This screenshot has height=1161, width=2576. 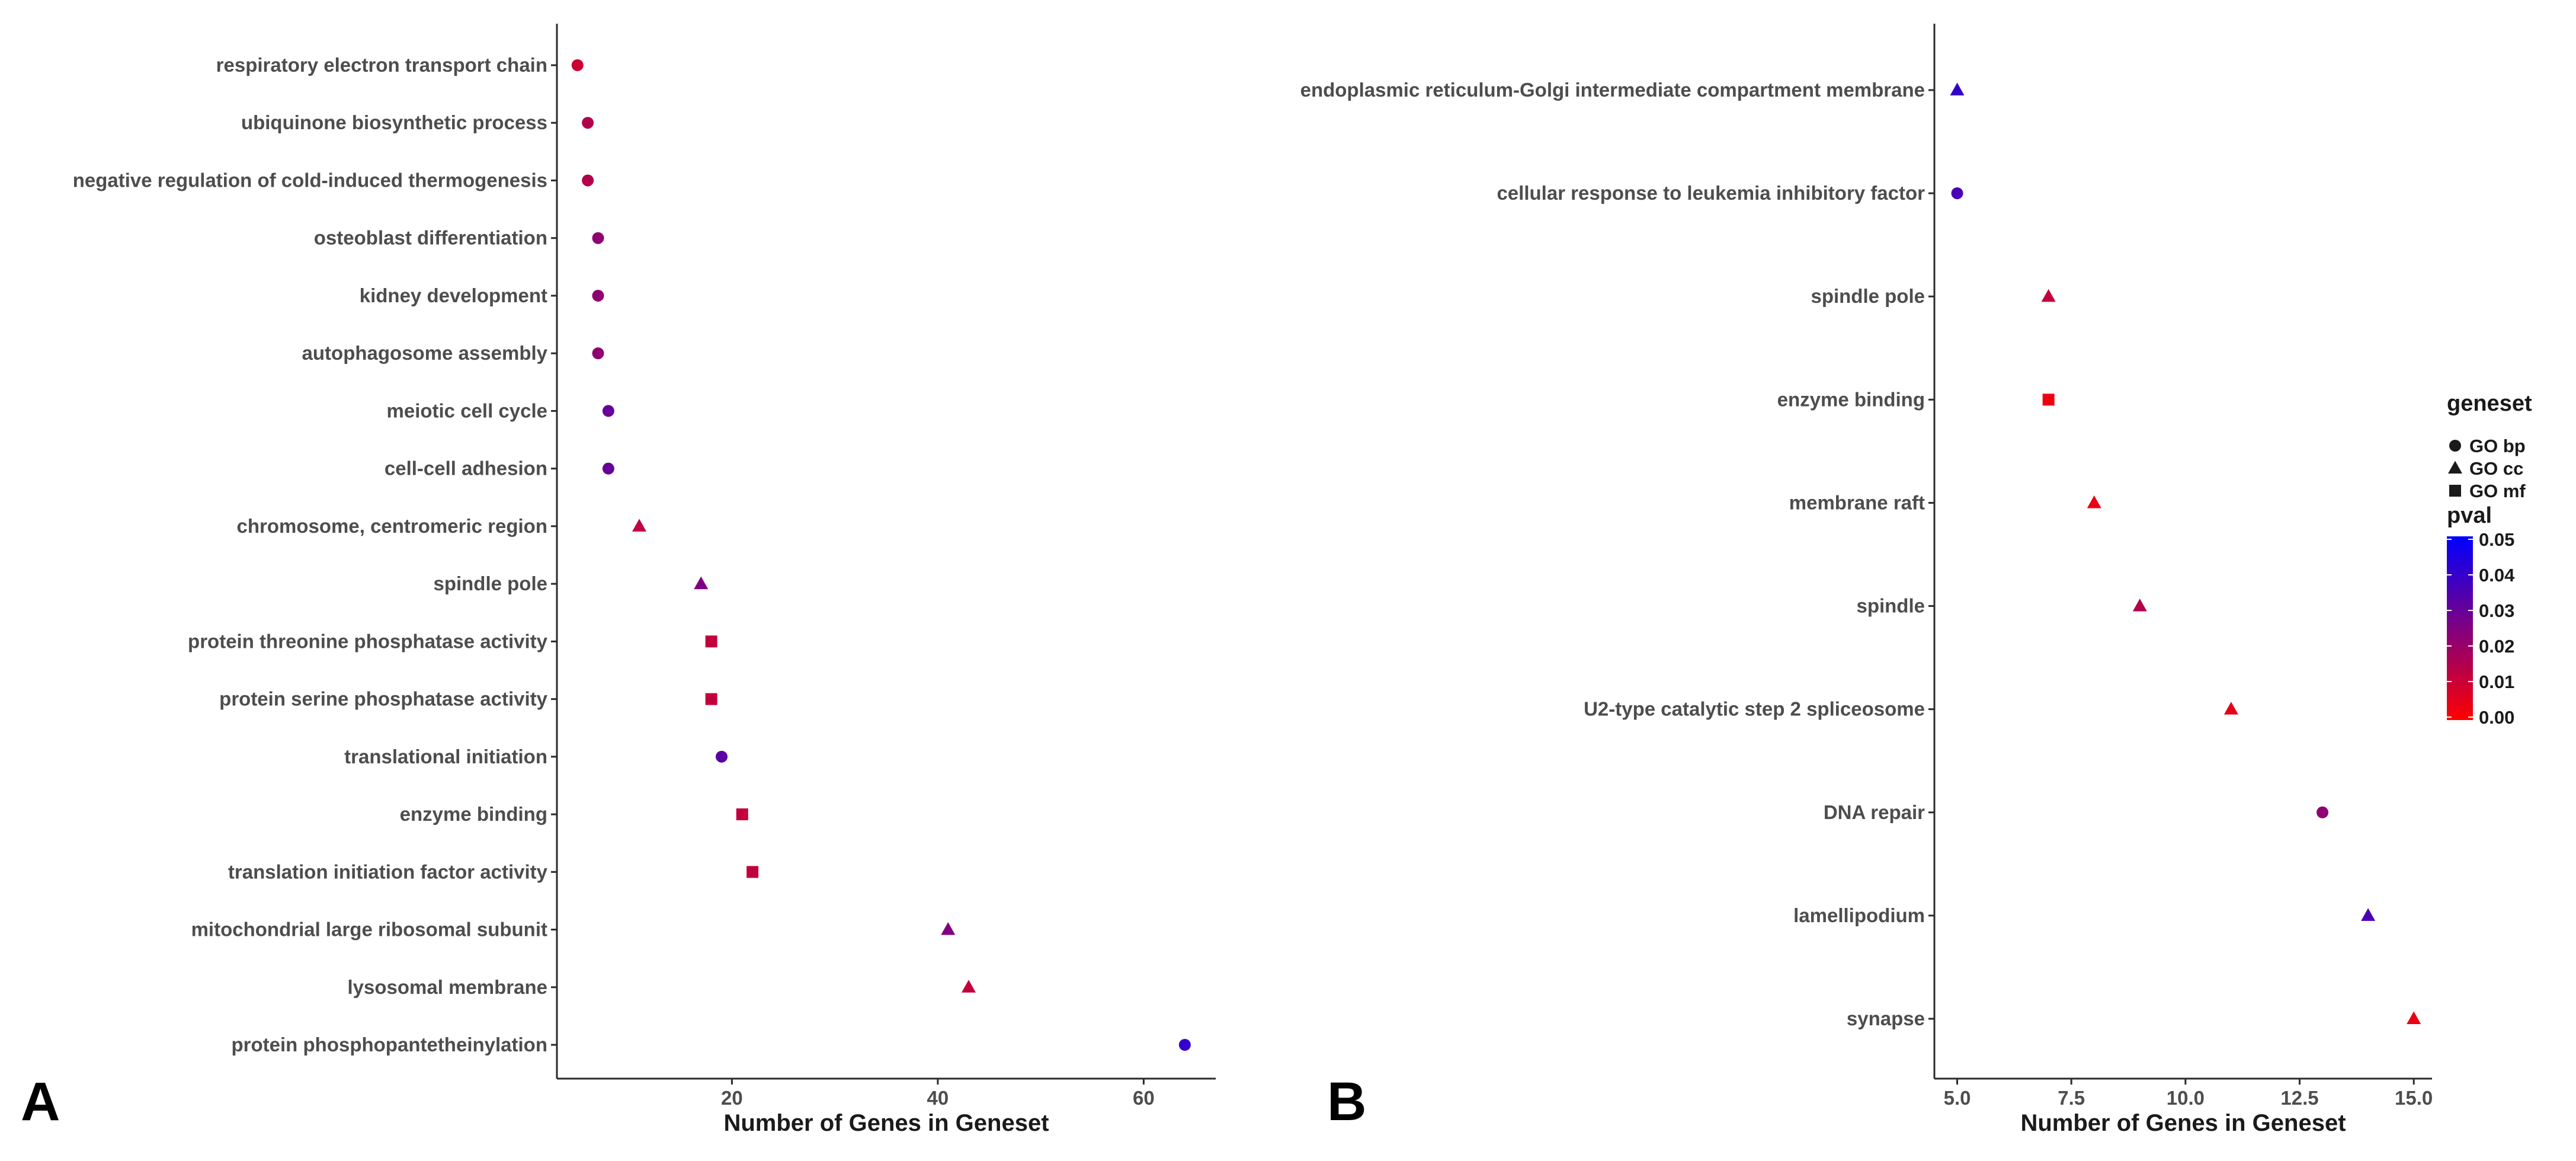 What do you see at coordinates (2139, 605) in the screenshot?
I see `panel-b-point-spindle` at bounding box center [2139, 605].